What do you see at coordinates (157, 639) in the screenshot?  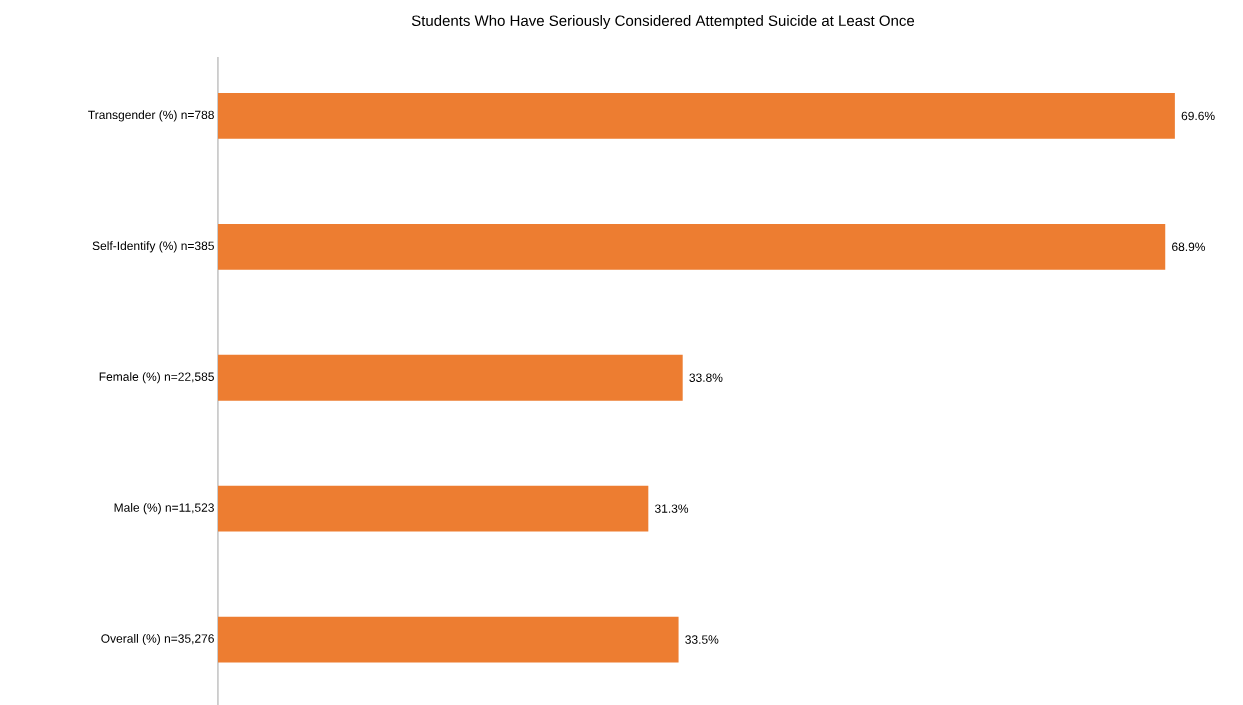 I see `y-tick-label: Overall (%) n=35,276` at bounding box center [157, 639].